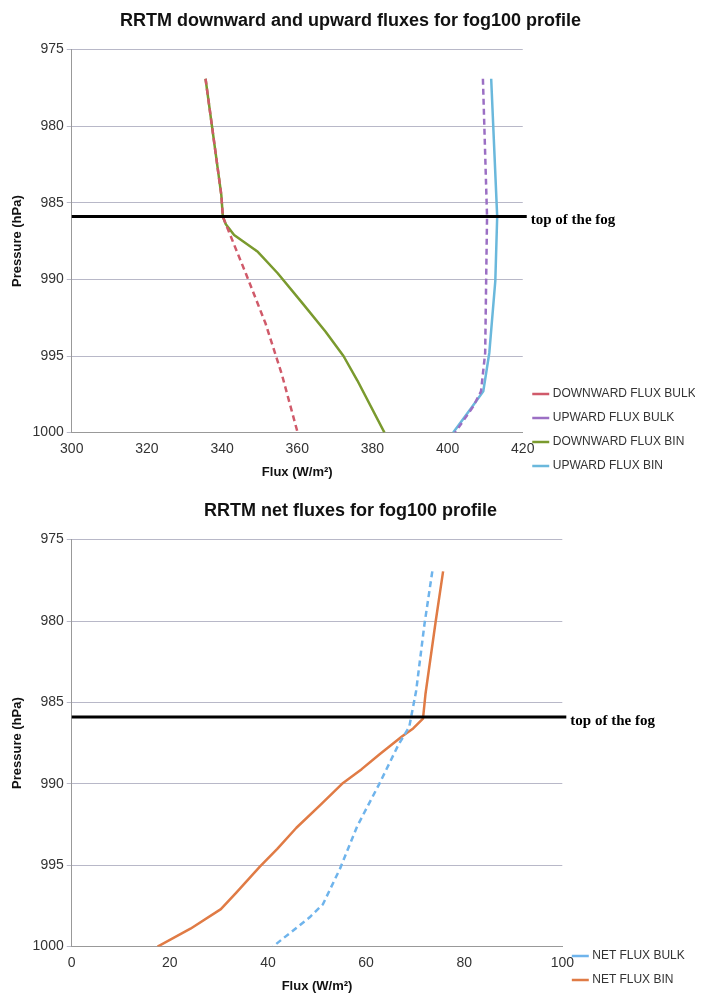 The width and height of the screenshot is (703, 1004). Describe the element at coordinates (562, 961) in the screenshot. I see `x-tick-label: 100` at that location.